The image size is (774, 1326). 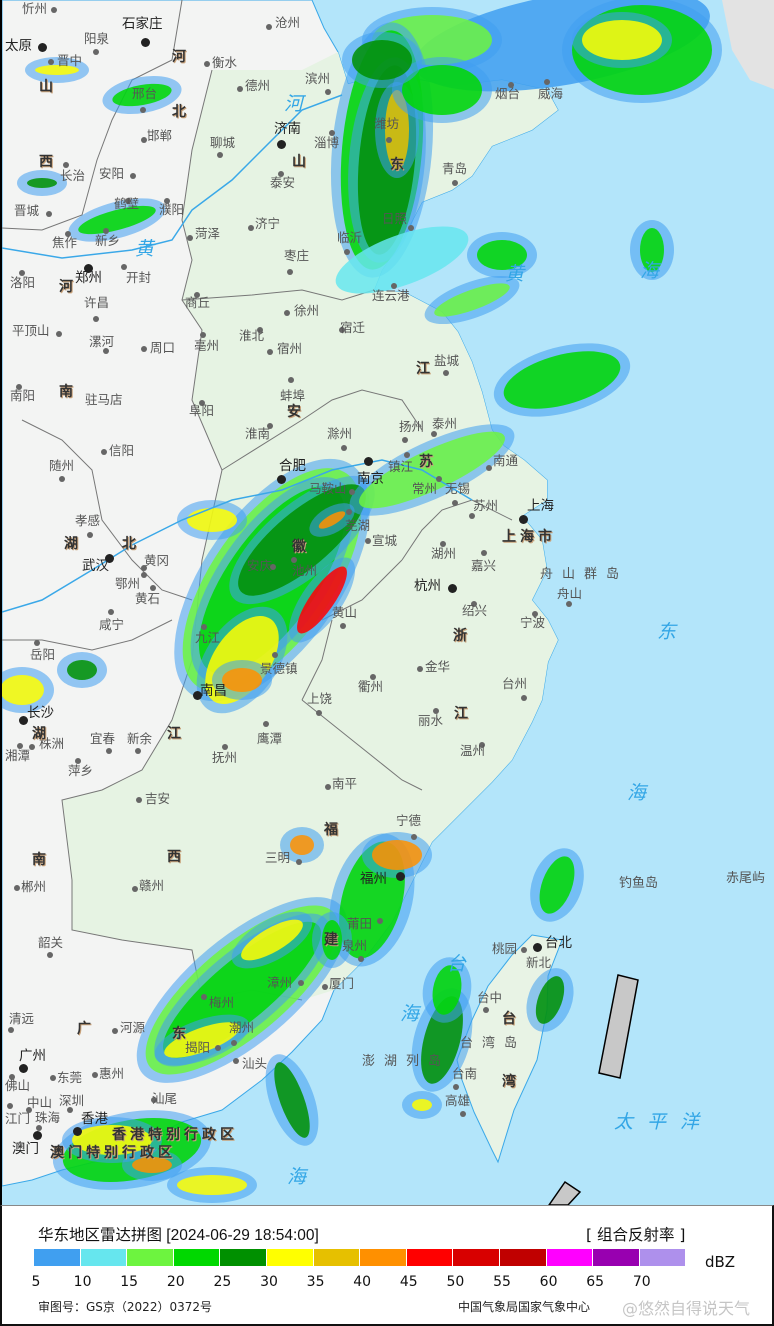 I want to click on city-label: 南阳, so click(x=23, y=395).